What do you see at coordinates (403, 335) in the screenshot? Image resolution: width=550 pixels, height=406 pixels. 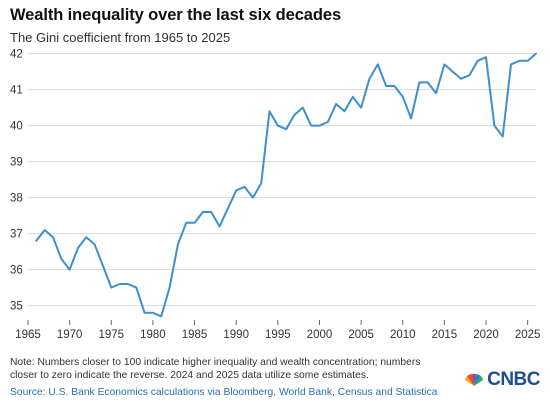 I see `x-tick-label-2010: 2010` at bounding box center [403, 335].